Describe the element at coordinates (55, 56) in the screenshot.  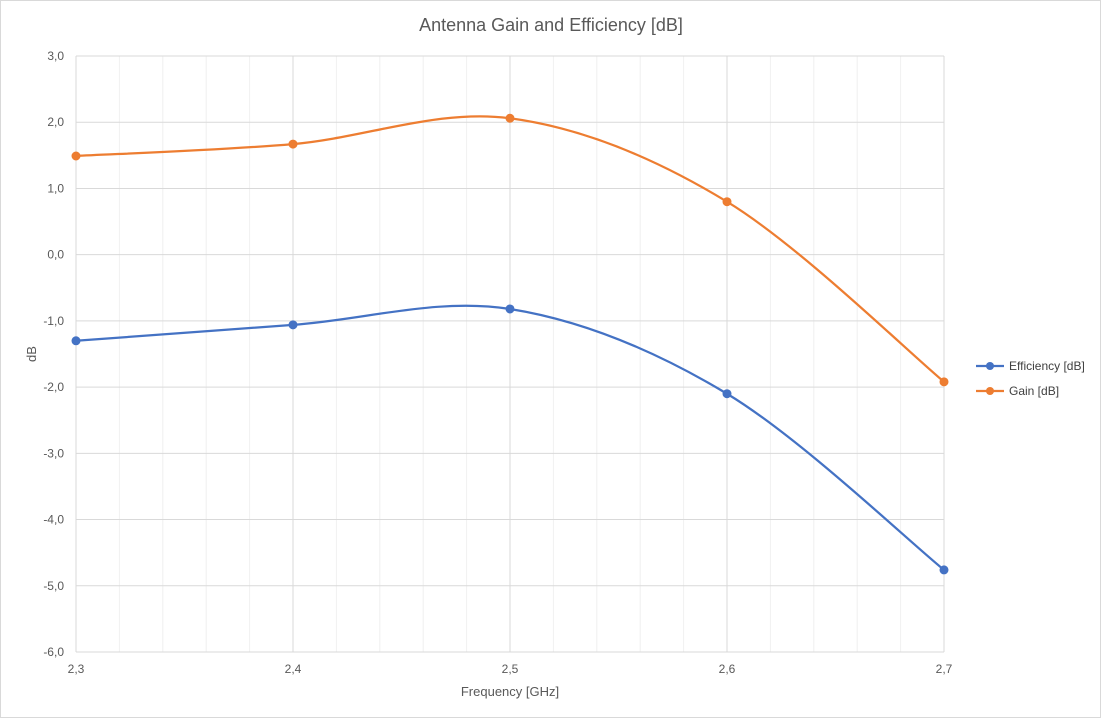
I see `y-tick-label: 3,0` at that location.